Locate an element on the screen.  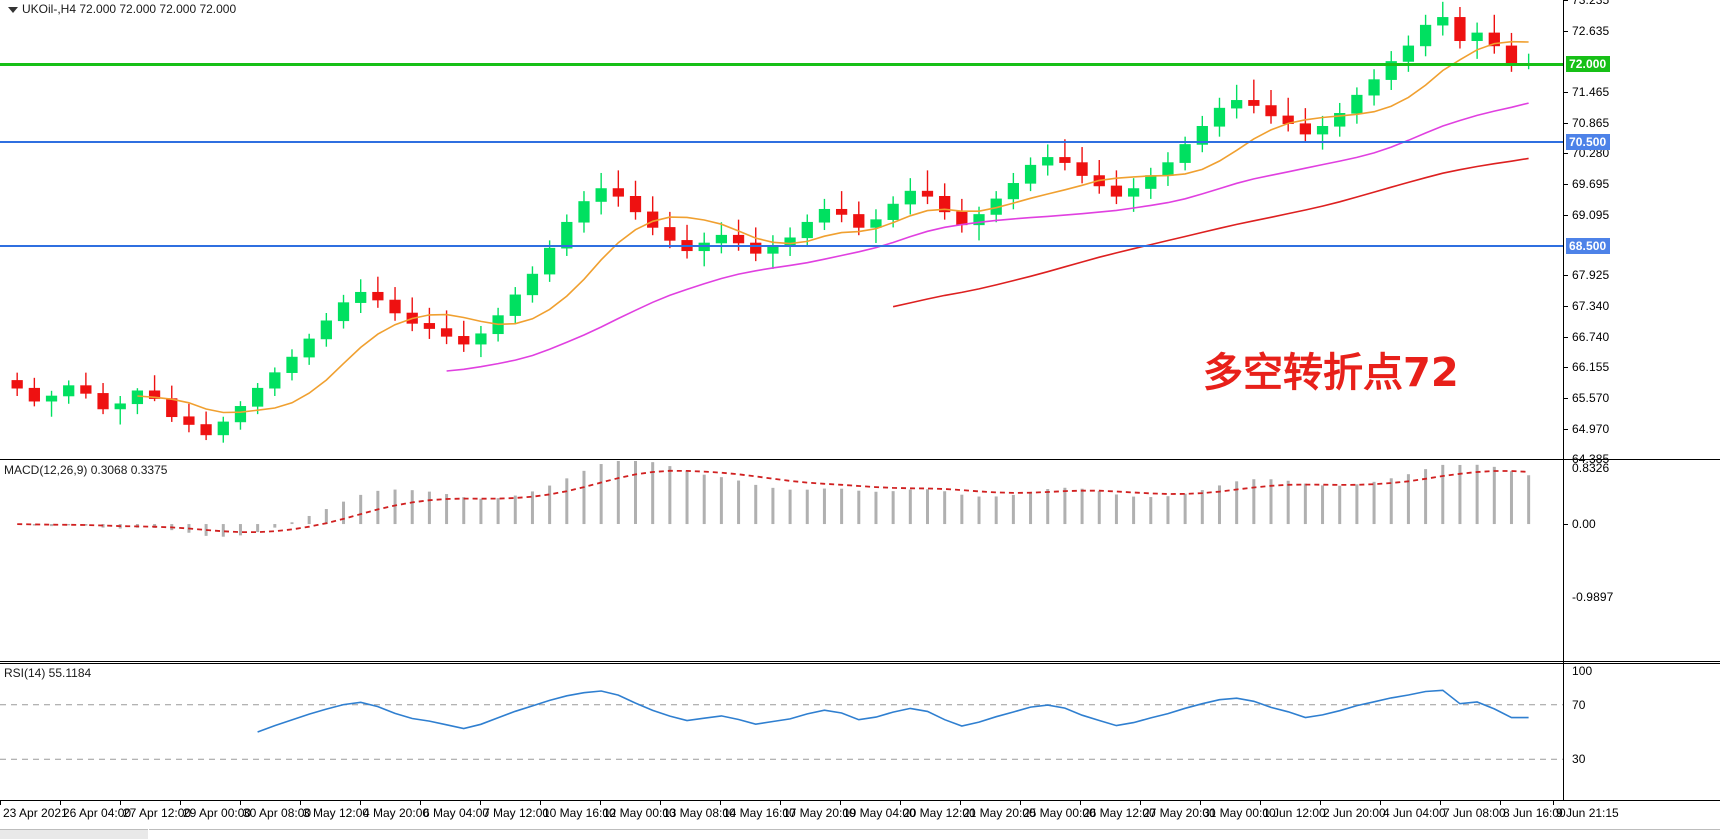
time-tick-label: 27 May 20:00 is located at coordinates (1179, 813).